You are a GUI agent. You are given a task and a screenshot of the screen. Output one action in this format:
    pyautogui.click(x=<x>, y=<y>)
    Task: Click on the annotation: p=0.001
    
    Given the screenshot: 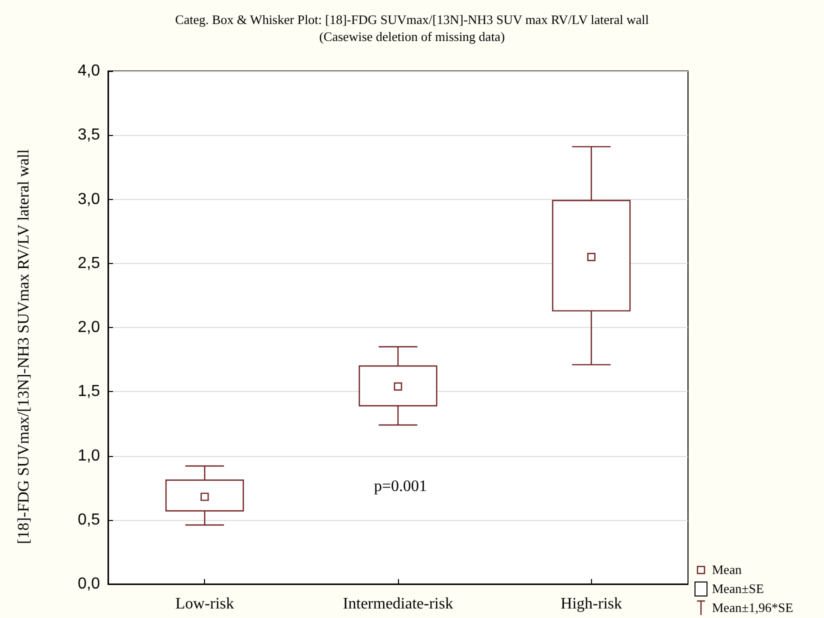 What is the action you would take?
    pyautogui.click(x=401, y=487)
    